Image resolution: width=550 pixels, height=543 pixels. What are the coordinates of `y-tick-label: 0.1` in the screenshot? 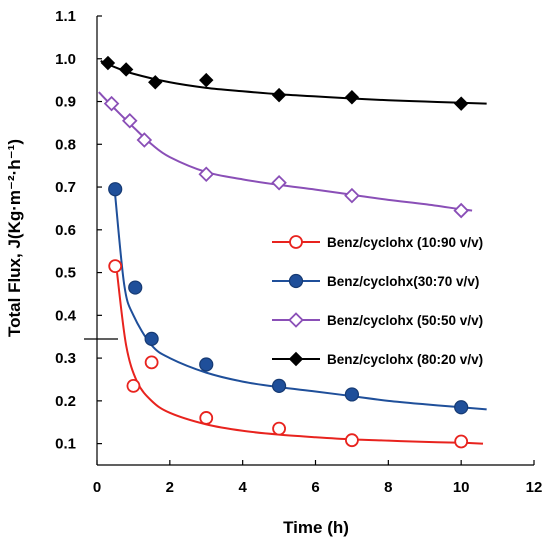 It's located at (65, 444).